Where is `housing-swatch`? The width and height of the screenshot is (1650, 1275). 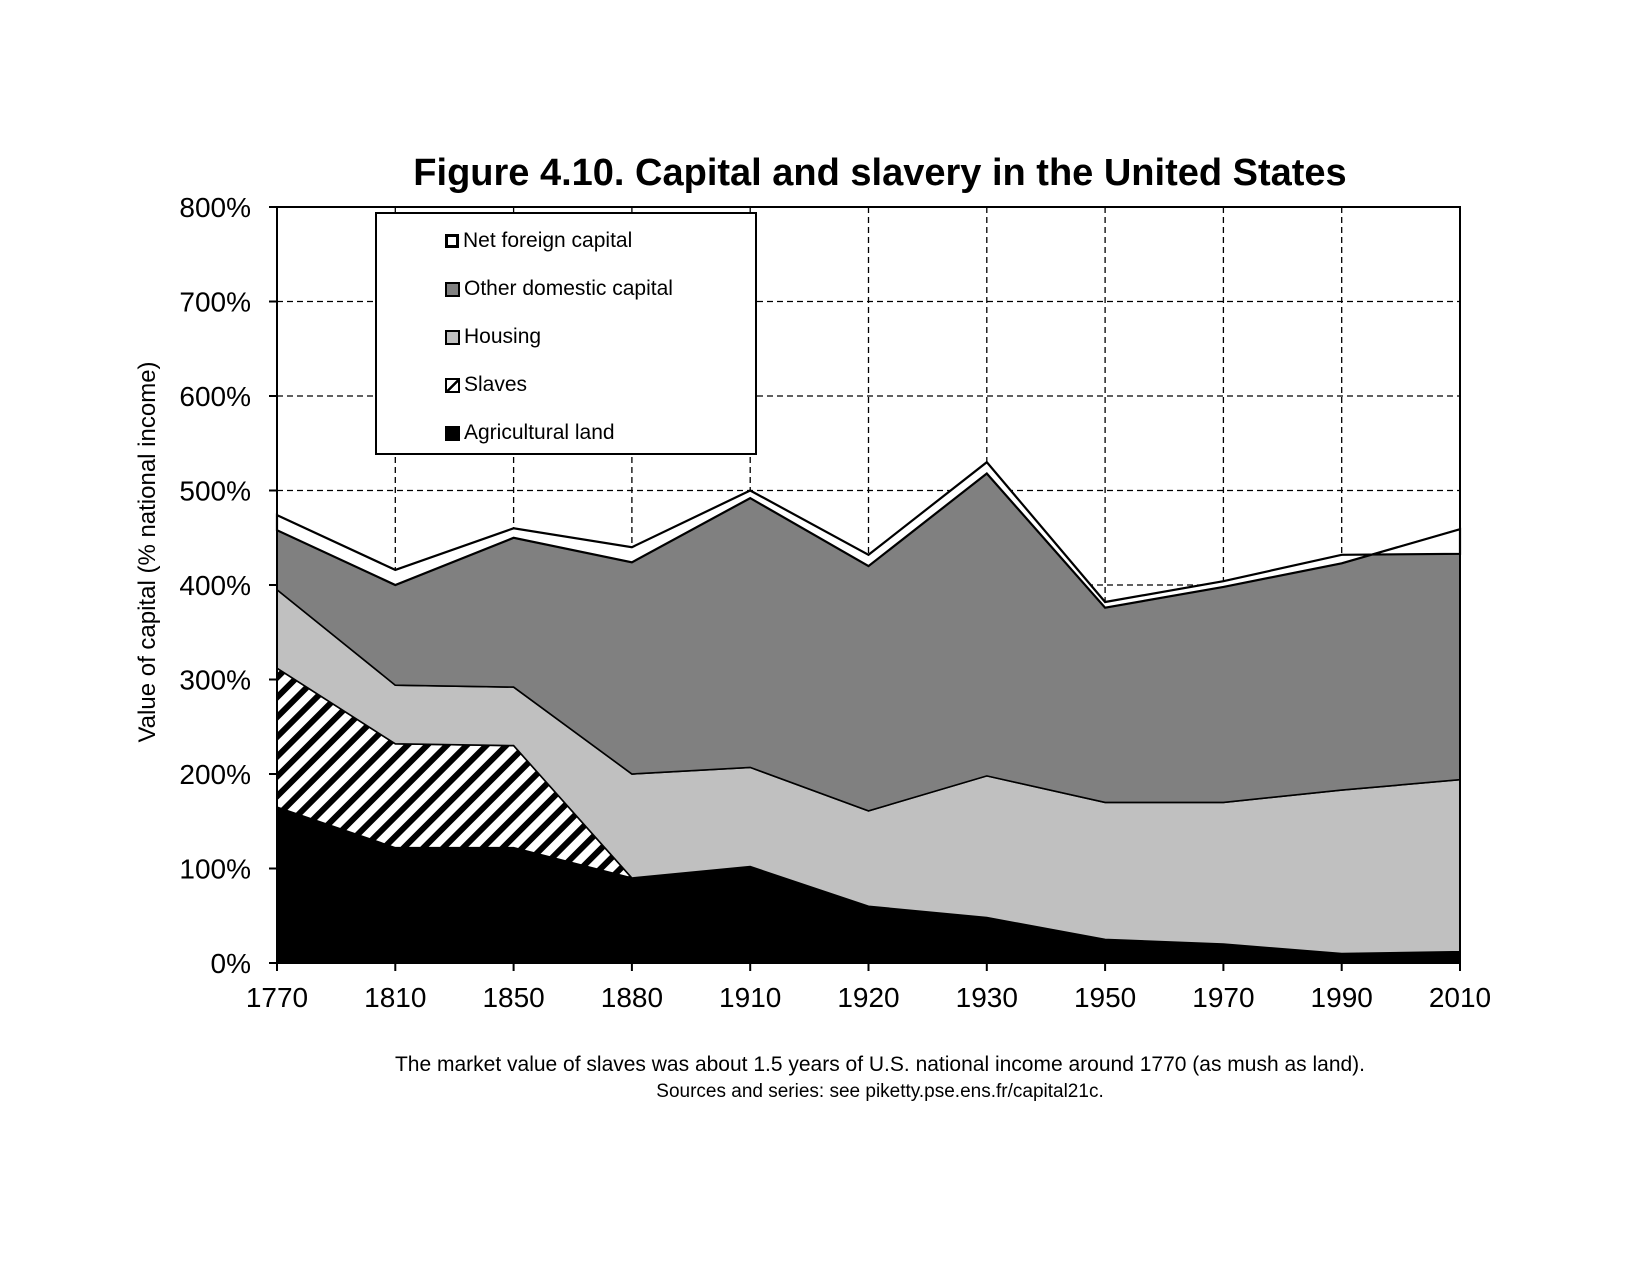 housing-swatch is located at coordinates (452, 337).